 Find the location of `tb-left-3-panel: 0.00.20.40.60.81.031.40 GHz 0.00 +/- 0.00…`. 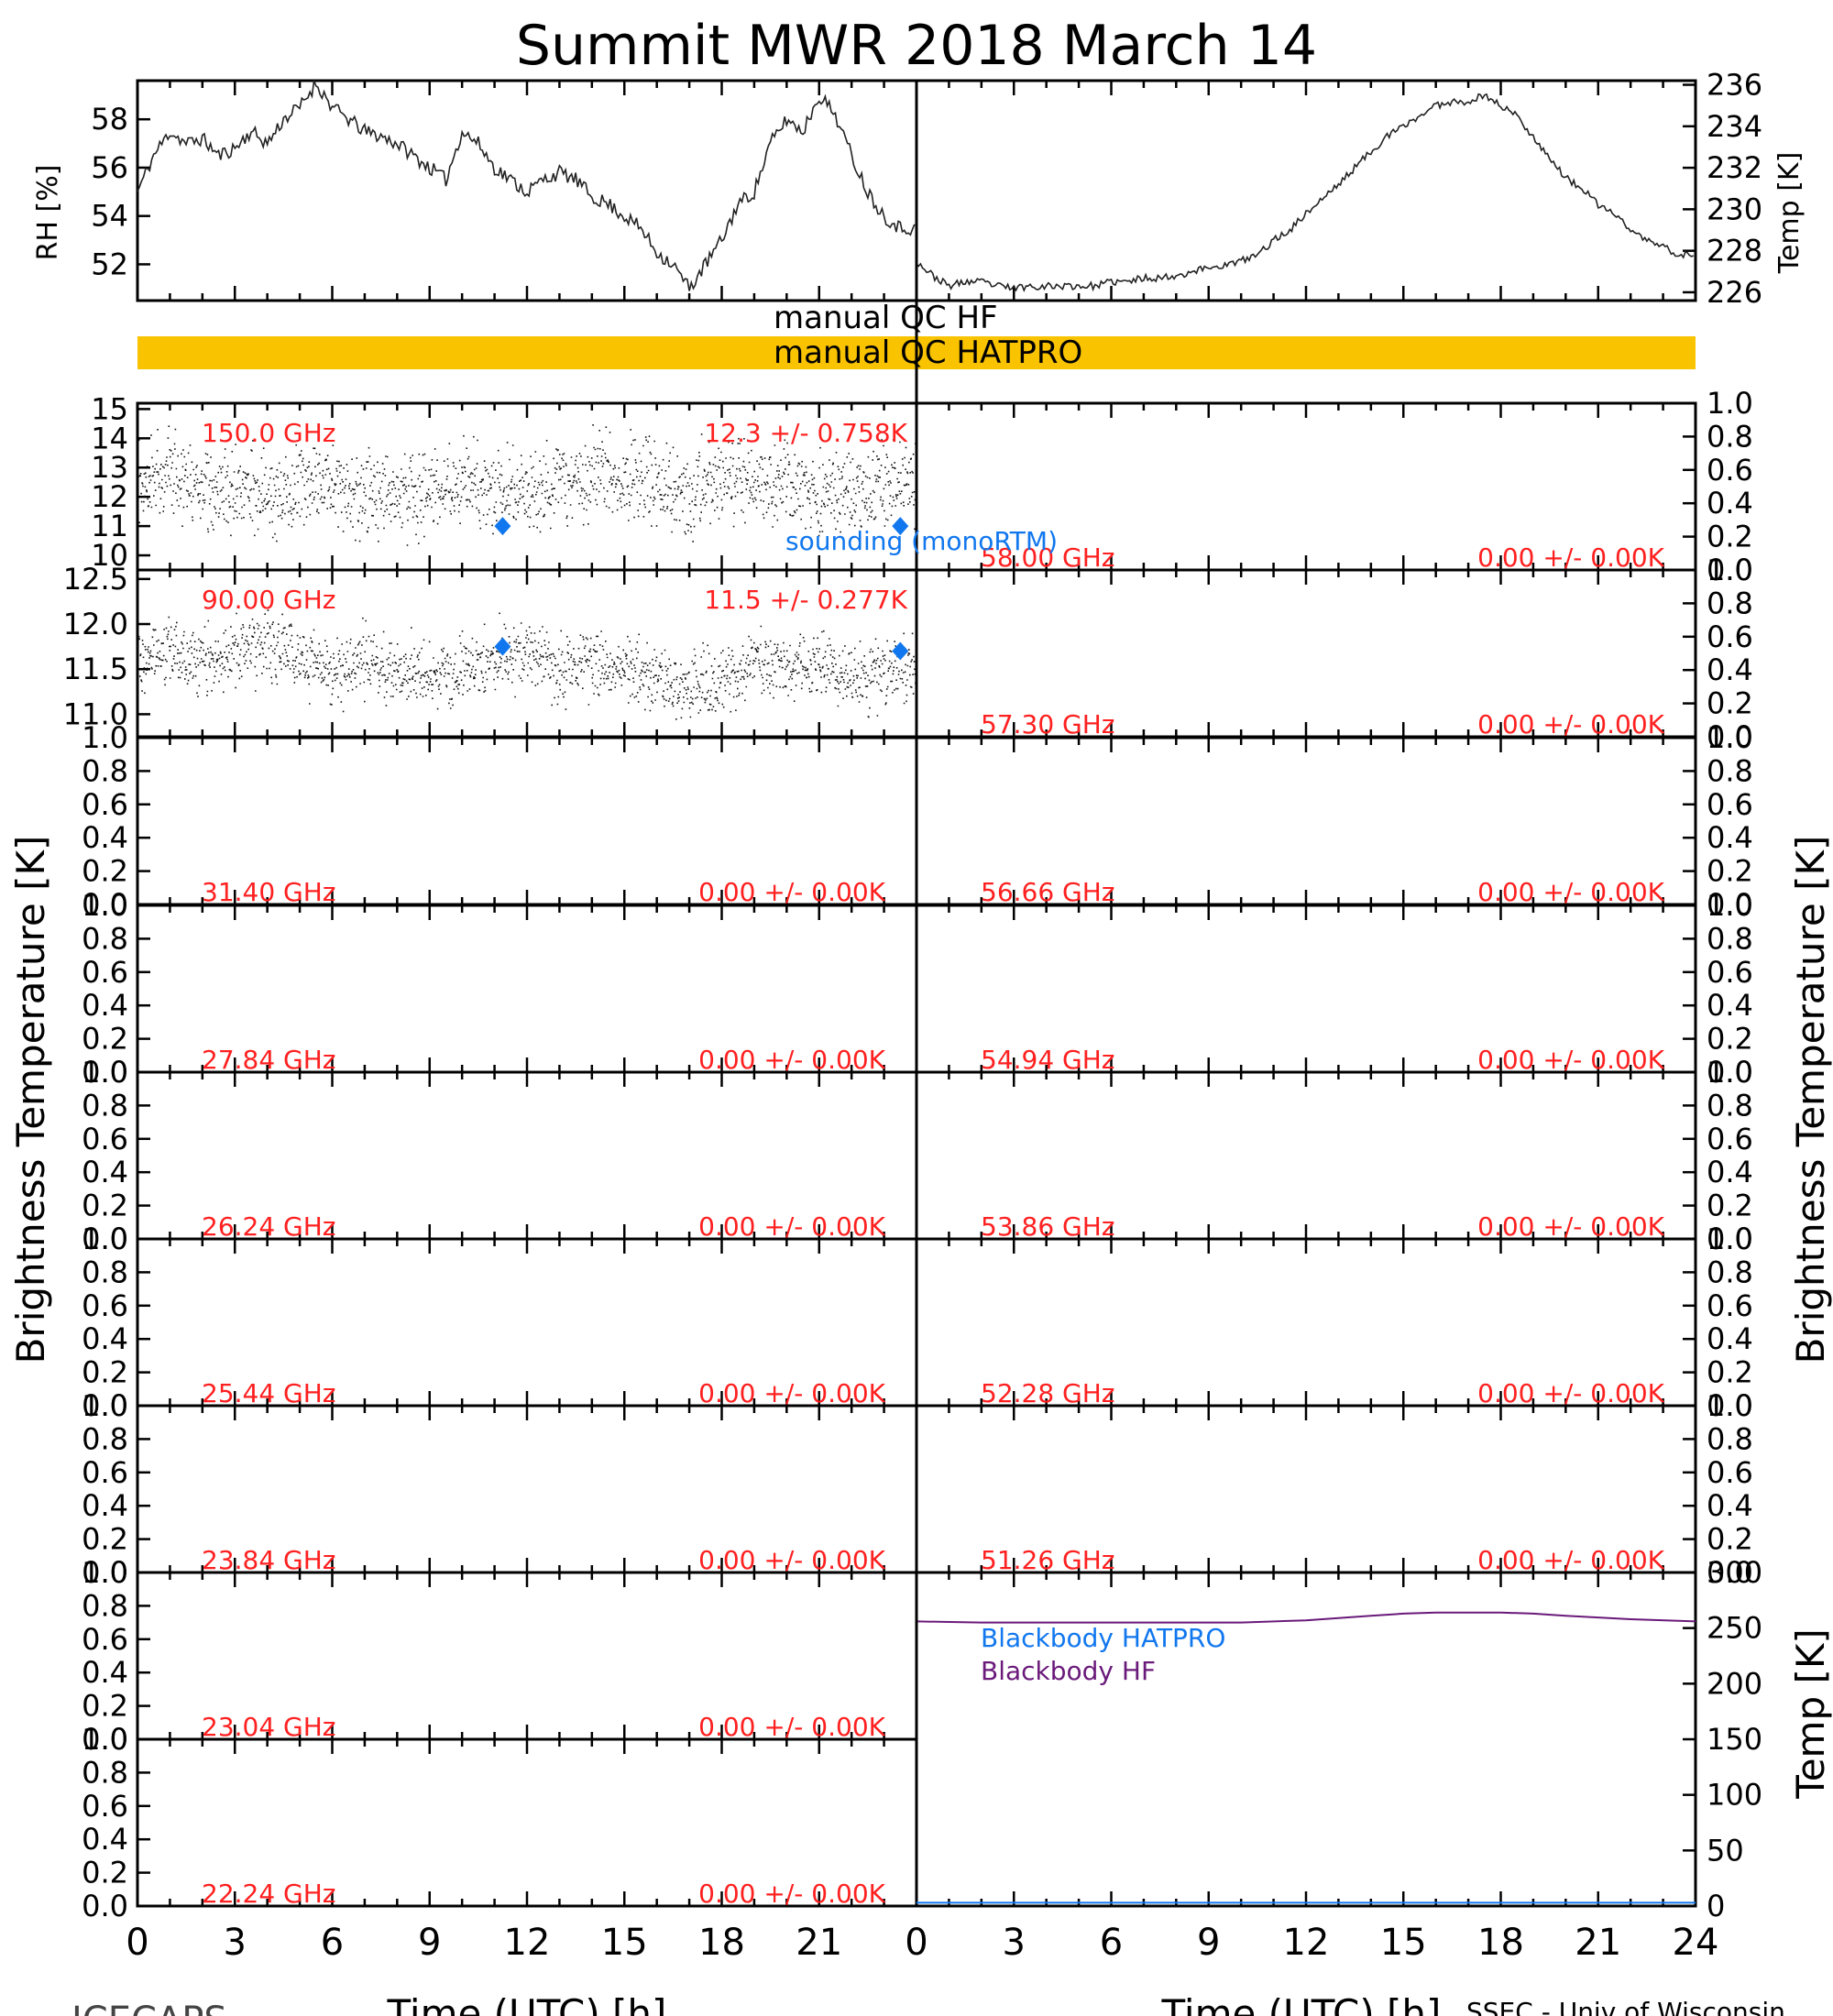

tb-left-3-panel: 0.00.20.40.60.81.031.40 GHz 0.00 +/- 0.00… is located at coordinates (500, 821).